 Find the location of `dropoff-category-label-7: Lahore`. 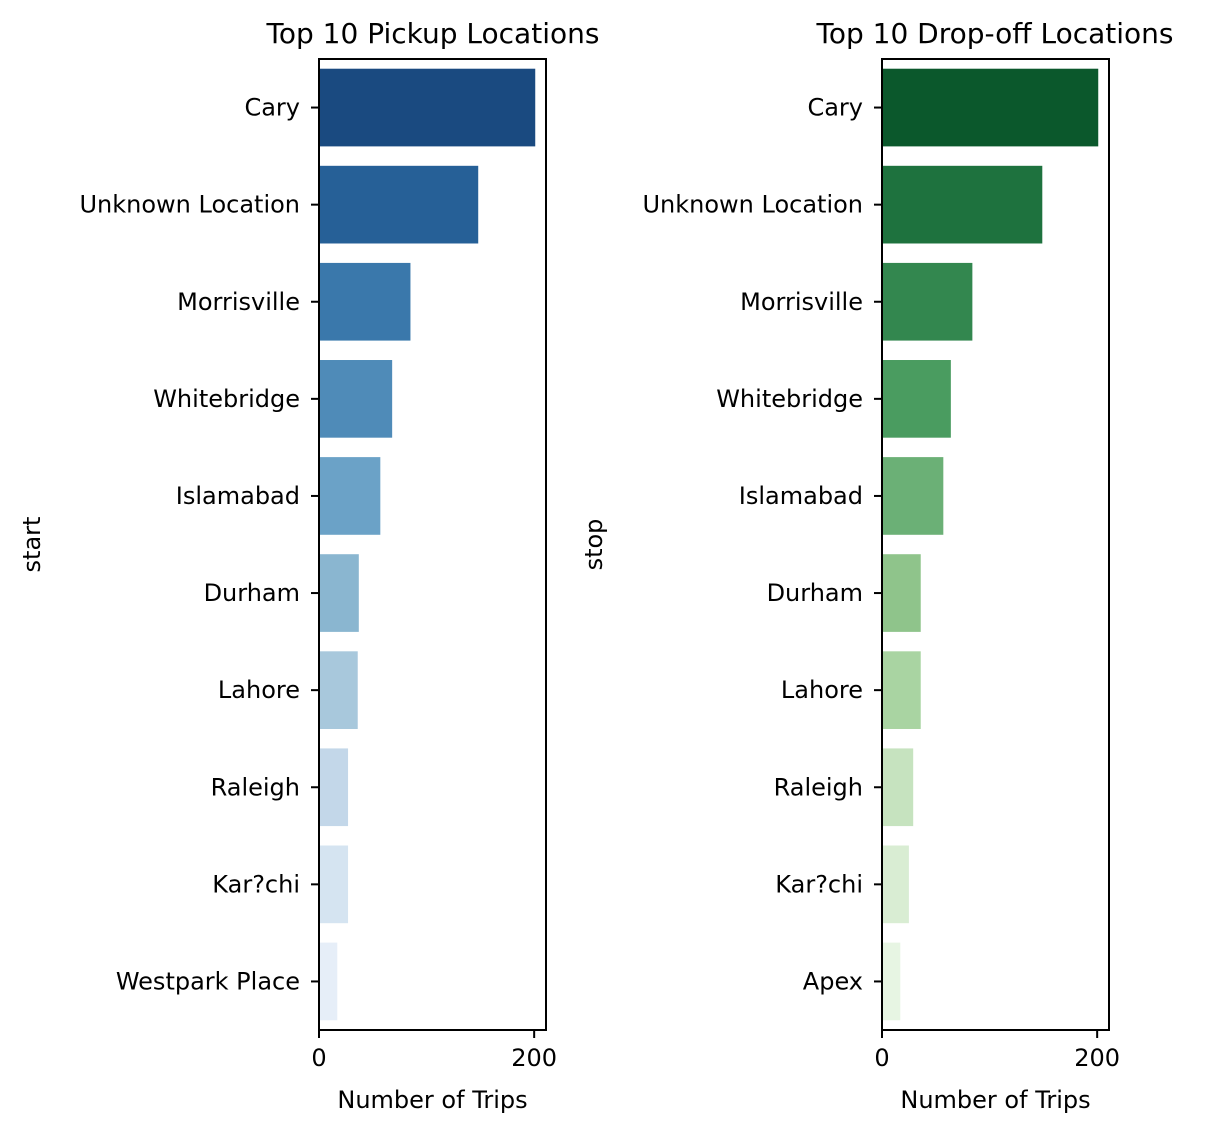

dropoff-category-label-7: Lahore is located at coordinates (822, 690).